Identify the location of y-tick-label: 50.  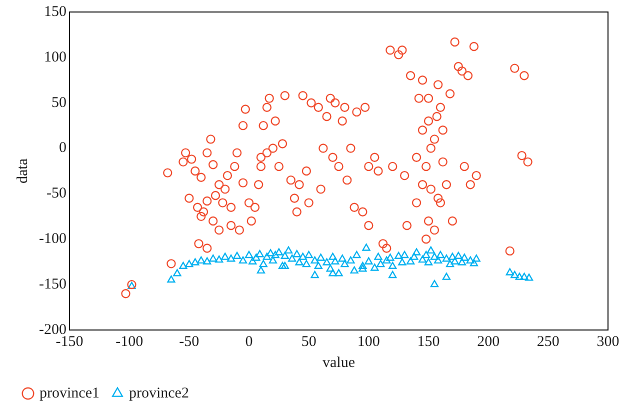
(58, 102).